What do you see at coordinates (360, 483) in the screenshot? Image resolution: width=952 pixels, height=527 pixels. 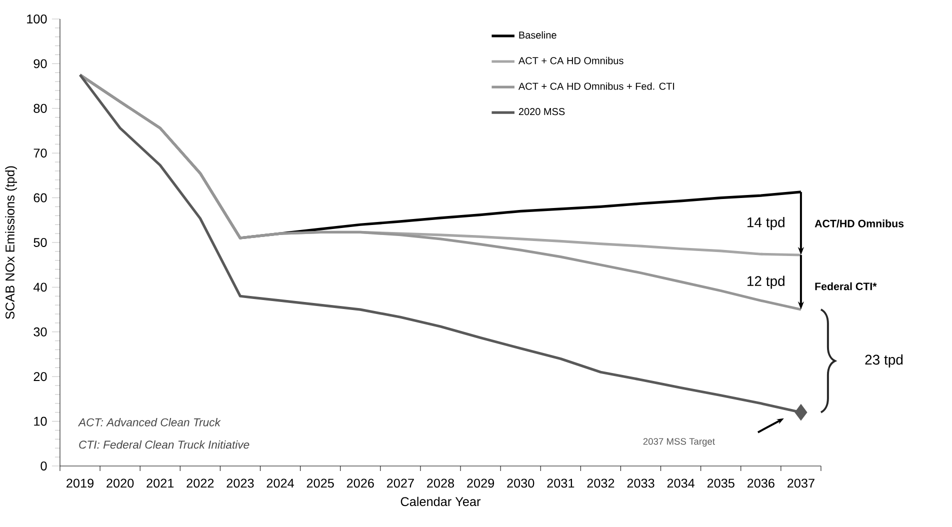 I see `x-tick-label: 2026` at bounding box center [360, 483].